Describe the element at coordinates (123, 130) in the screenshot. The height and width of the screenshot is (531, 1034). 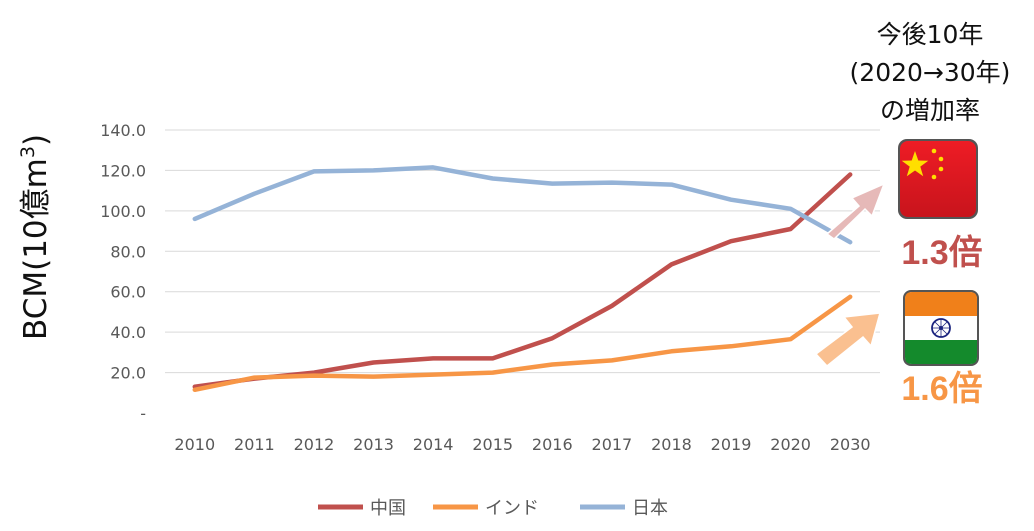
I see `y-tick-label: 140.0` at that location.